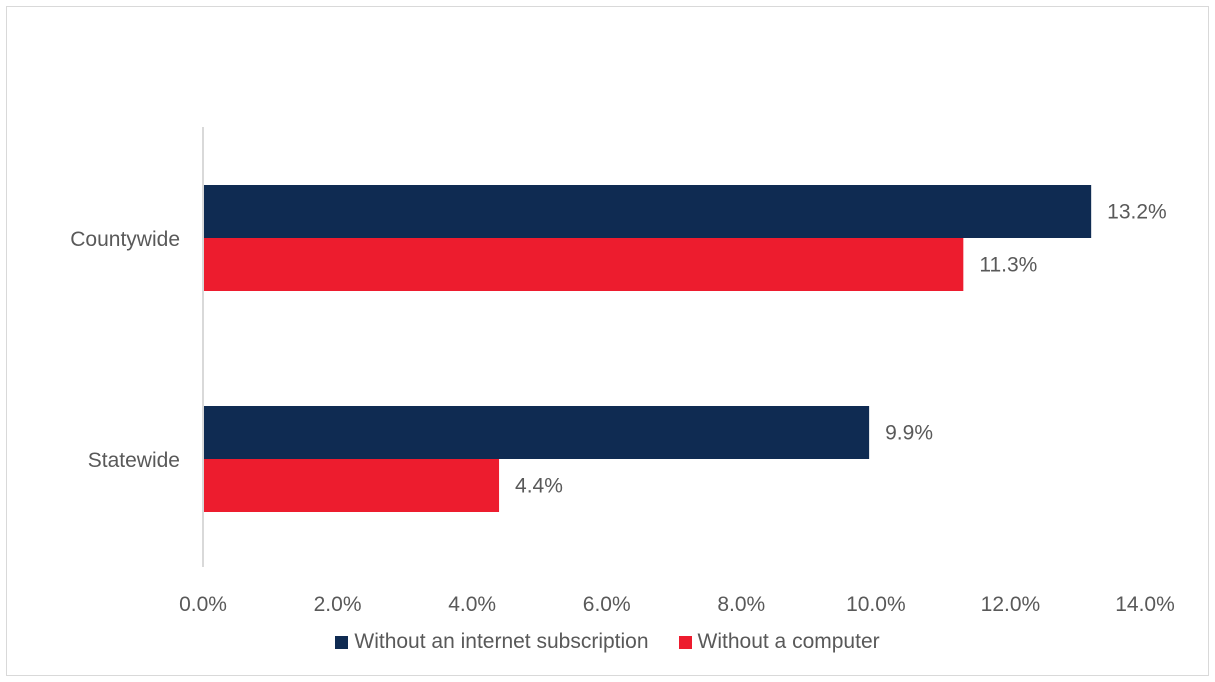  I want to click on x-tick-label: 12.0%, so click(1011, 604).